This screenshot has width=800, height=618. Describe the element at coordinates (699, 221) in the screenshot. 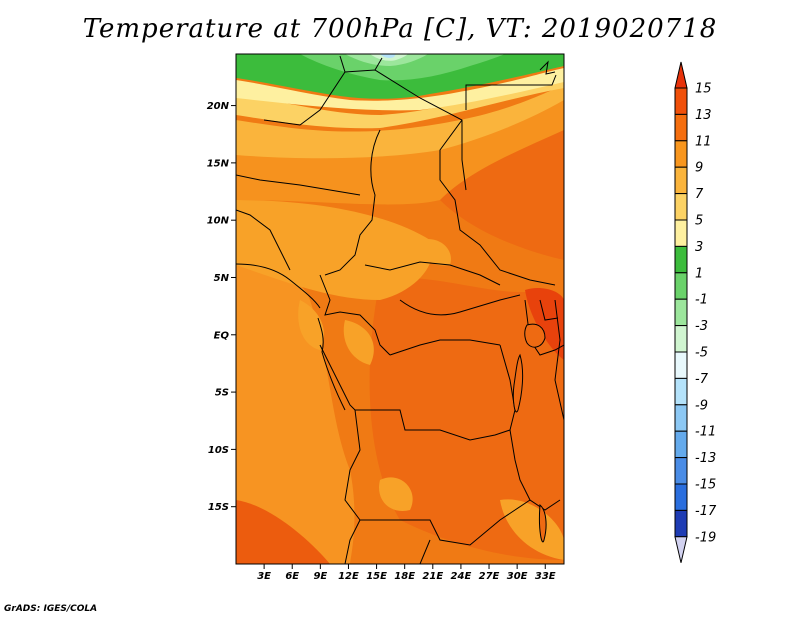

I see `colorbar-level-label: 5` at that location.